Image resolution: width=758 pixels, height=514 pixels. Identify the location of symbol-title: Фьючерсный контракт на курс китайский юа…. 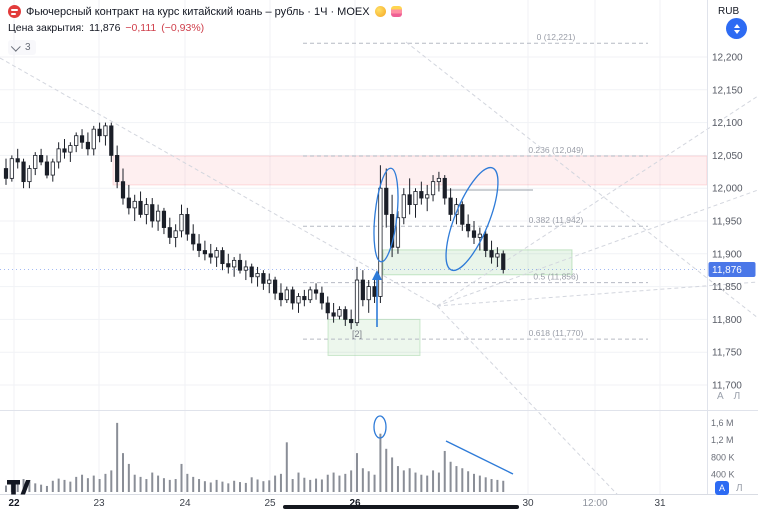
(198, 11).